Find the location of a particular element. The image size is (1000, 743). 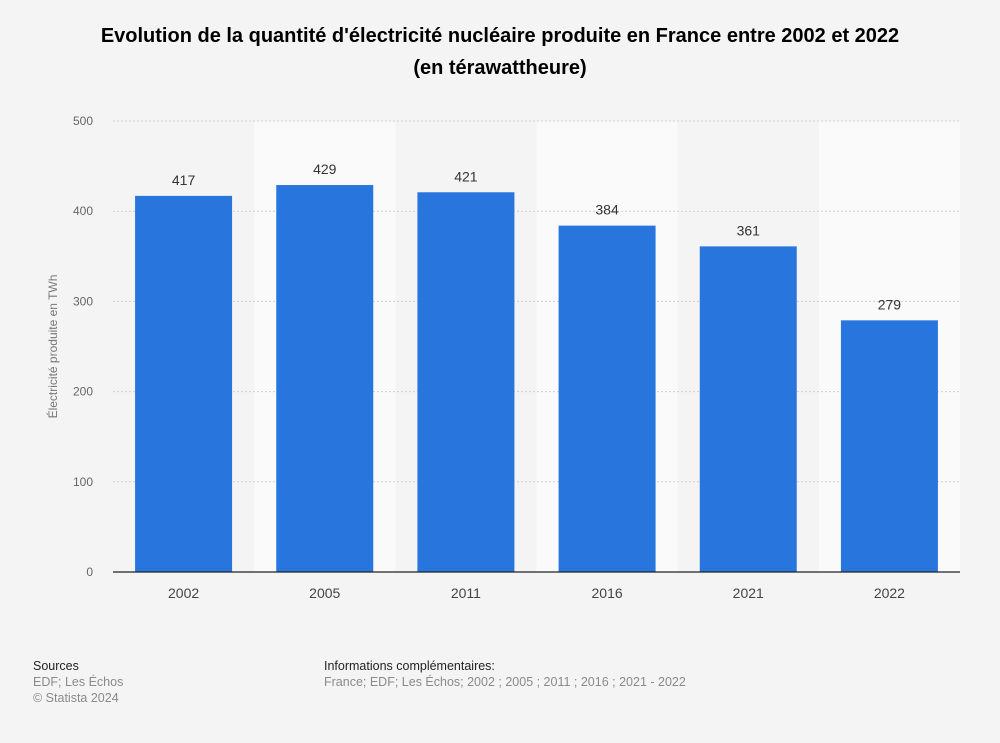

data-label: 384 is located at coordinates (607, 210).